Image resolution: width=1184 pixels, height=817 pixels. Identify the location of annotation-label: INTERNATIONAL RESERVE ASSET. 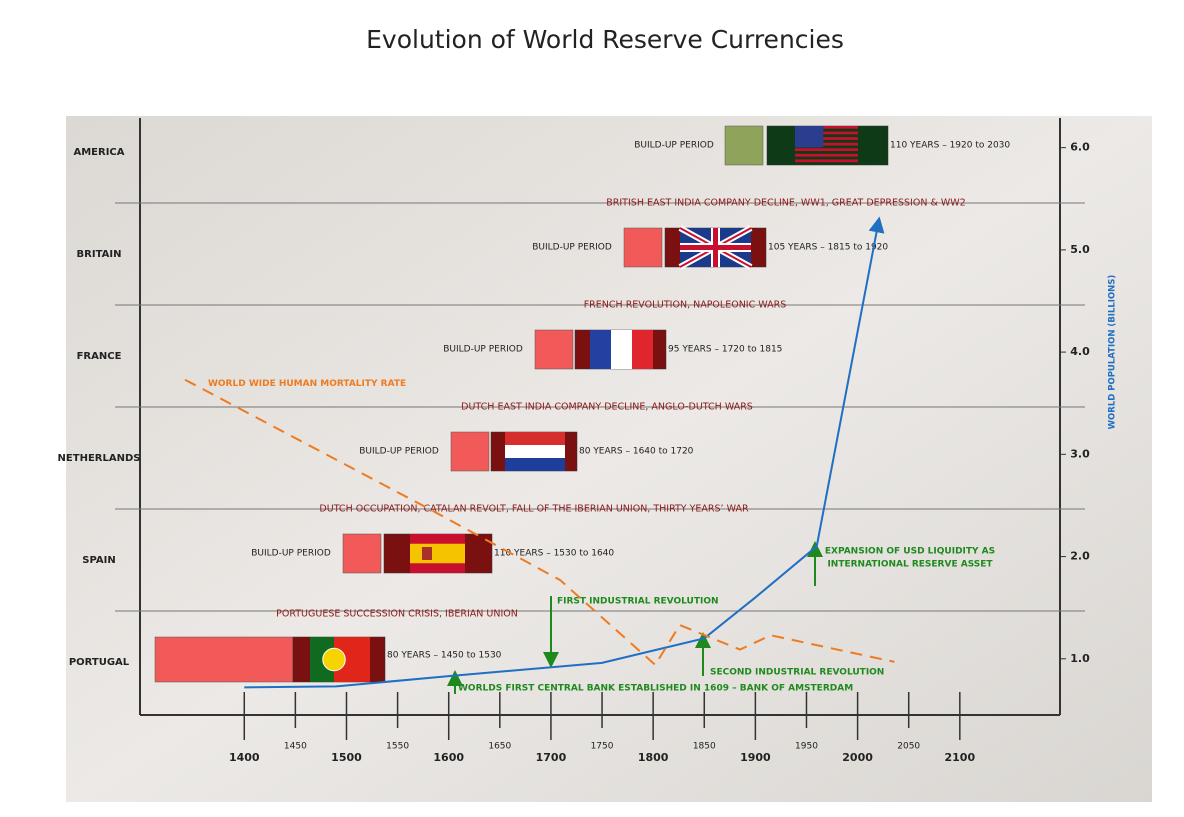
(910, 565).